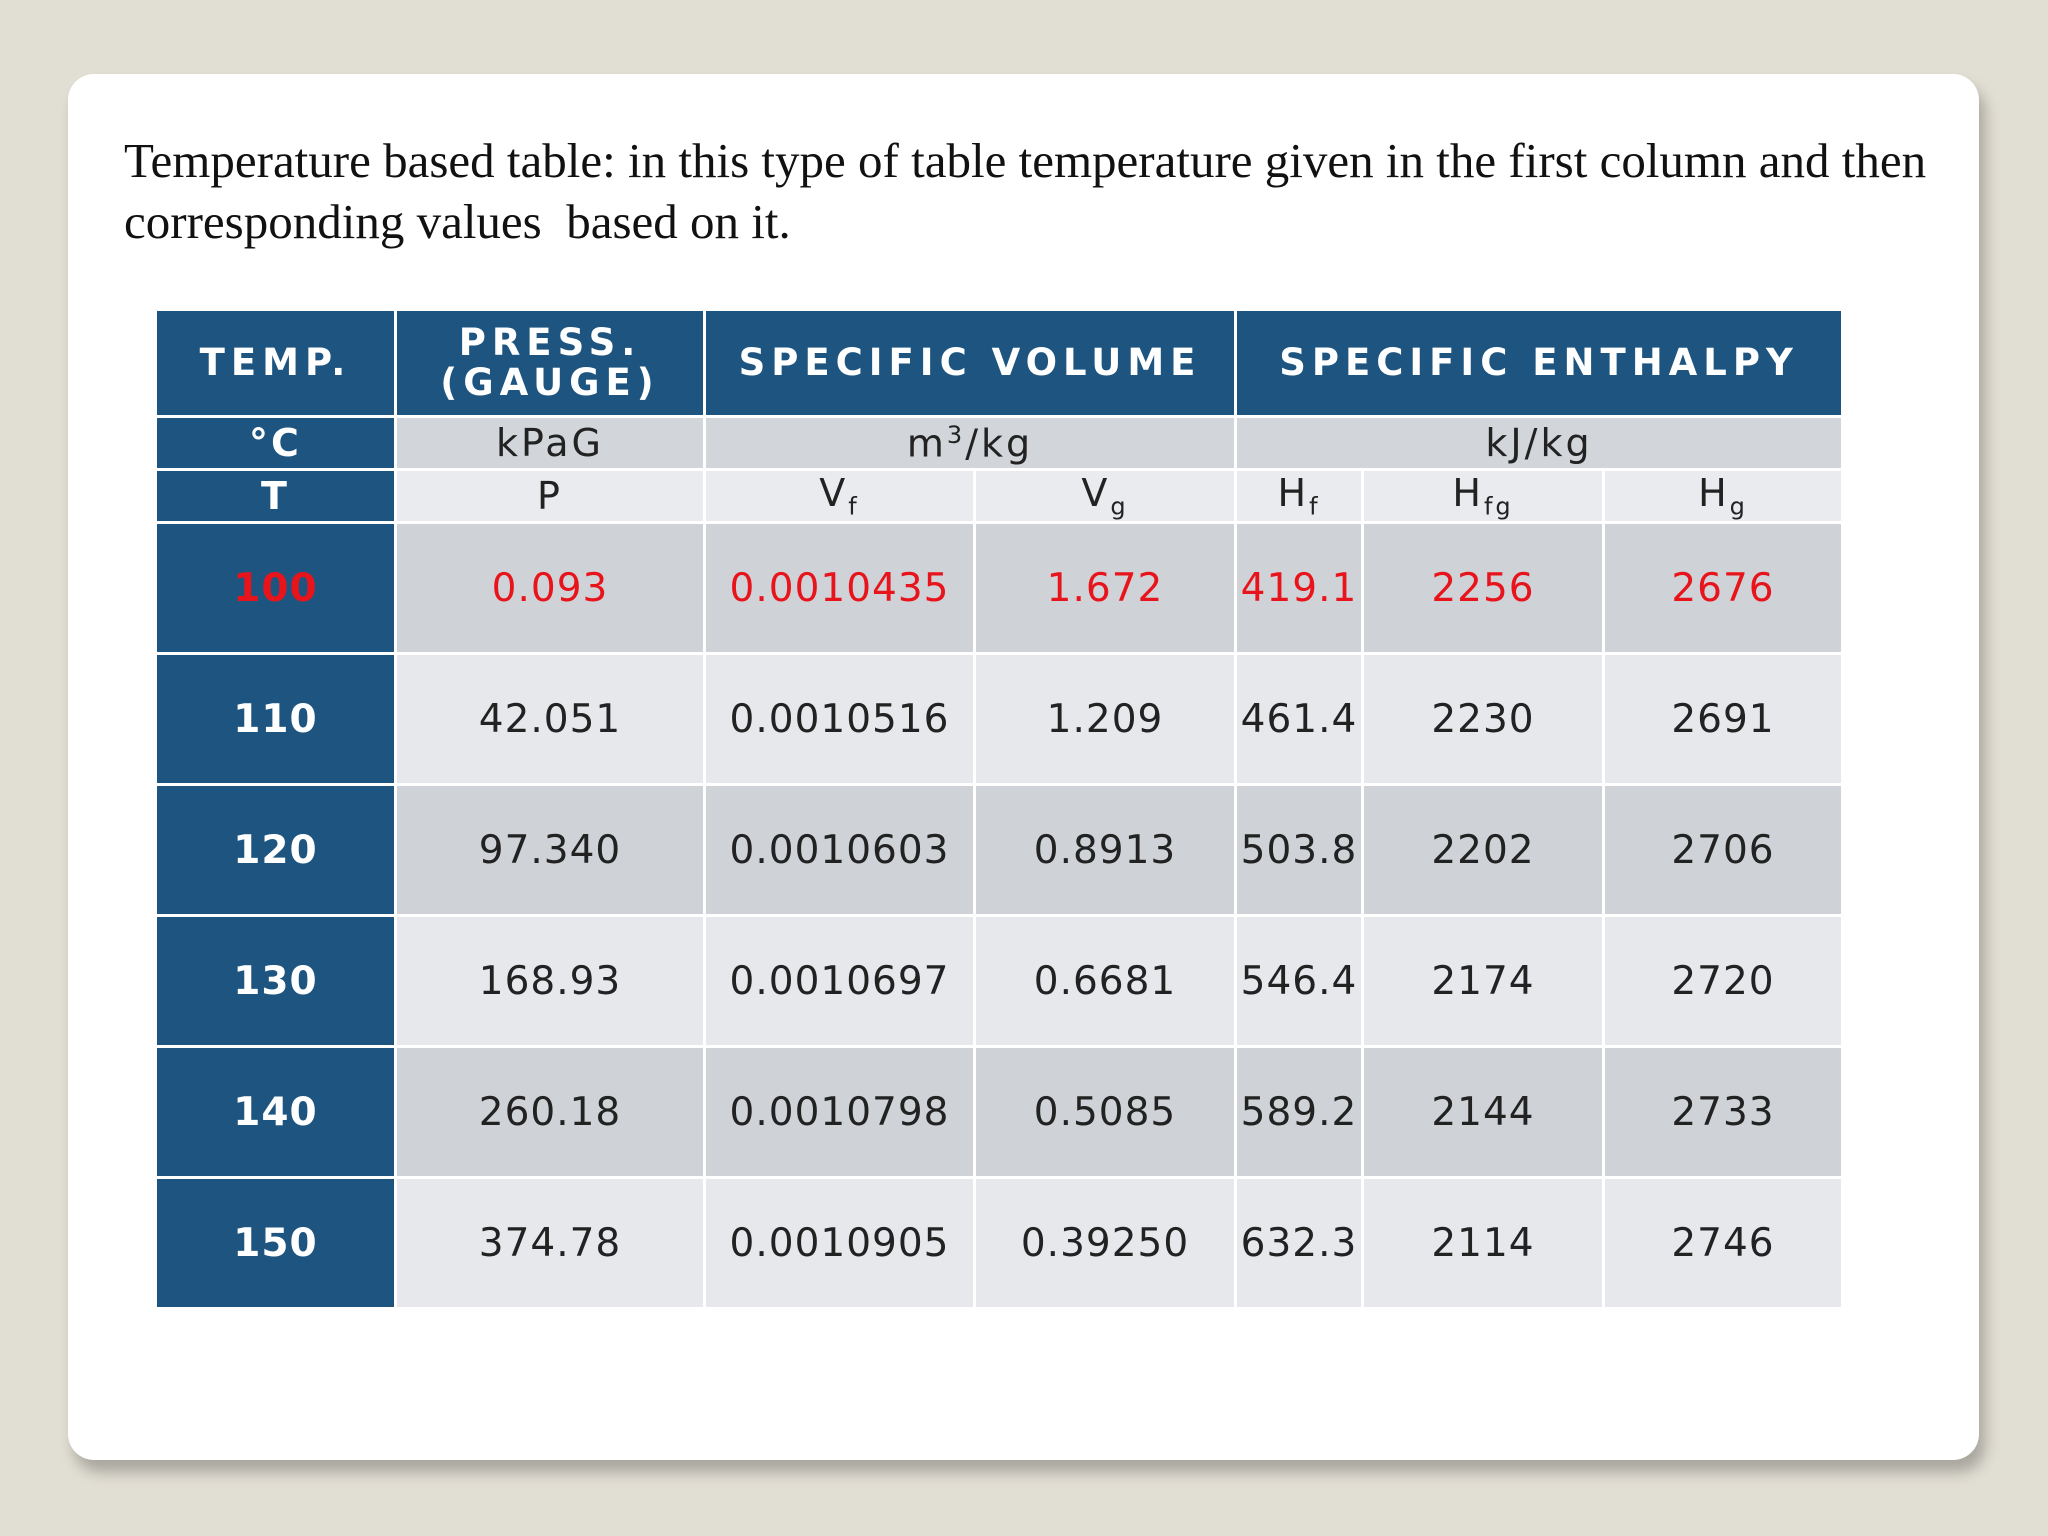 The width and height of the screenshot is (2048, 1536). Describe the element at coordinates (1539, 363) in the screenshot. I see `header-cell: SPECIFIC ENTHALPY` at that location.